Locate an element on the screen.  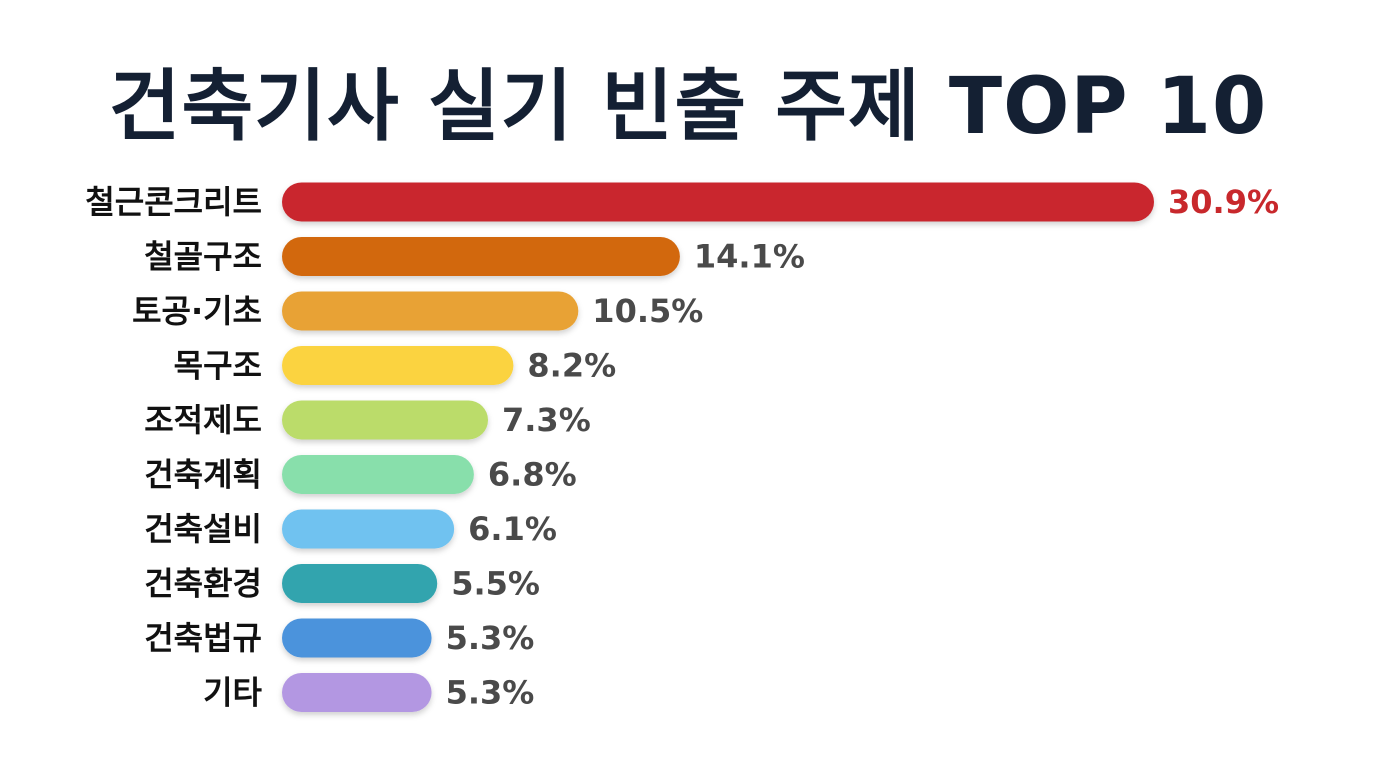
value-label: 14.1% is located at coordinates (749, 257).